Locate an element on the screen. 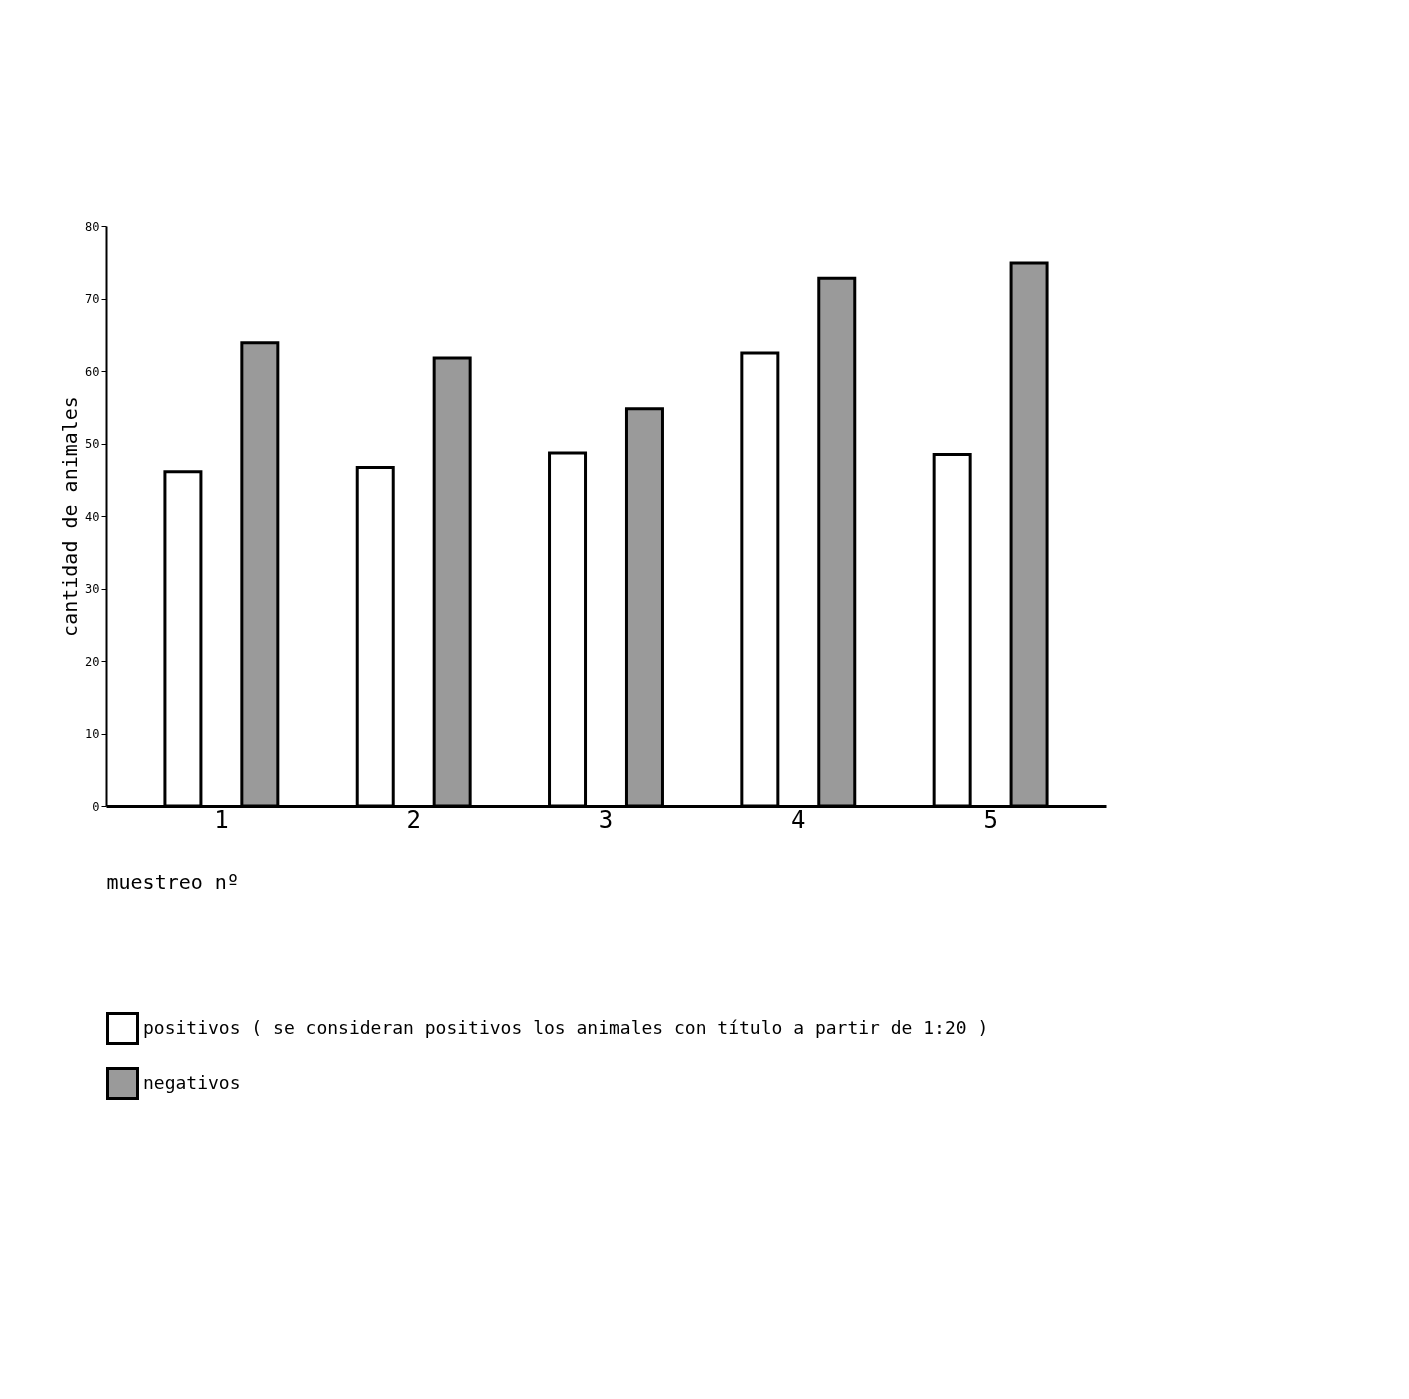 The height and width of the screenshot is (1399, 1409). x-axis-title: muestreo nº is located at coordinates (172, 881).